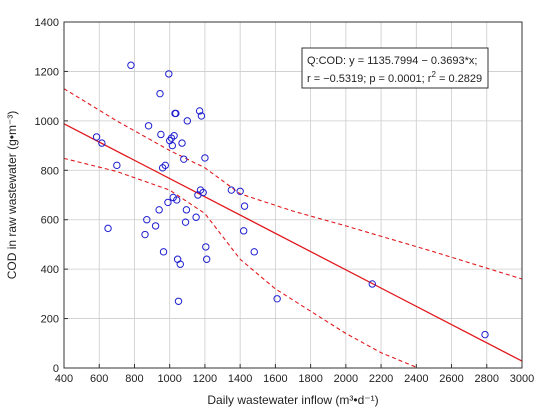  What do you see at coordinates (240, 379) in the screenshot?
I see `x-tick-label: 1400` at bounding box center [240, 379].